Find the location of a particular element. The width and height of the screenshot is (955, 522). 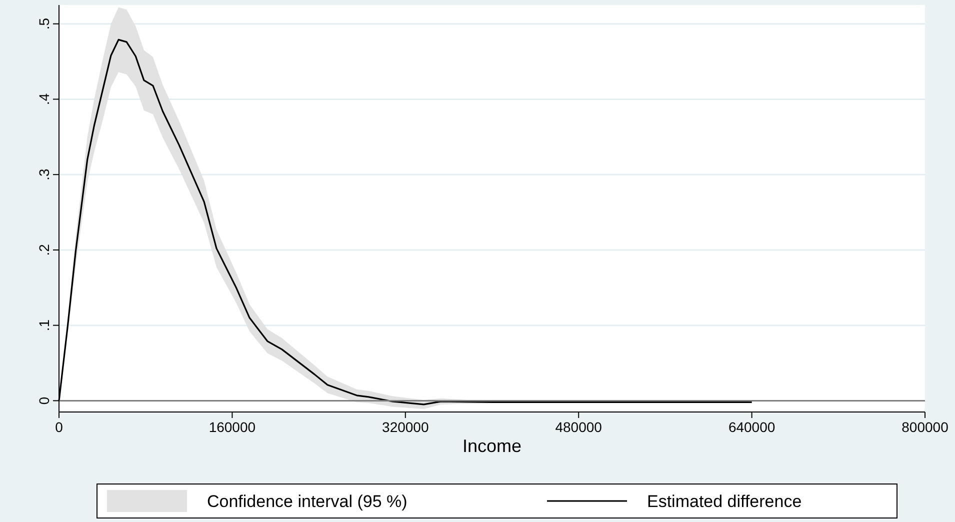

x-tick-label: 640000 is located at coordinates (752, 427).